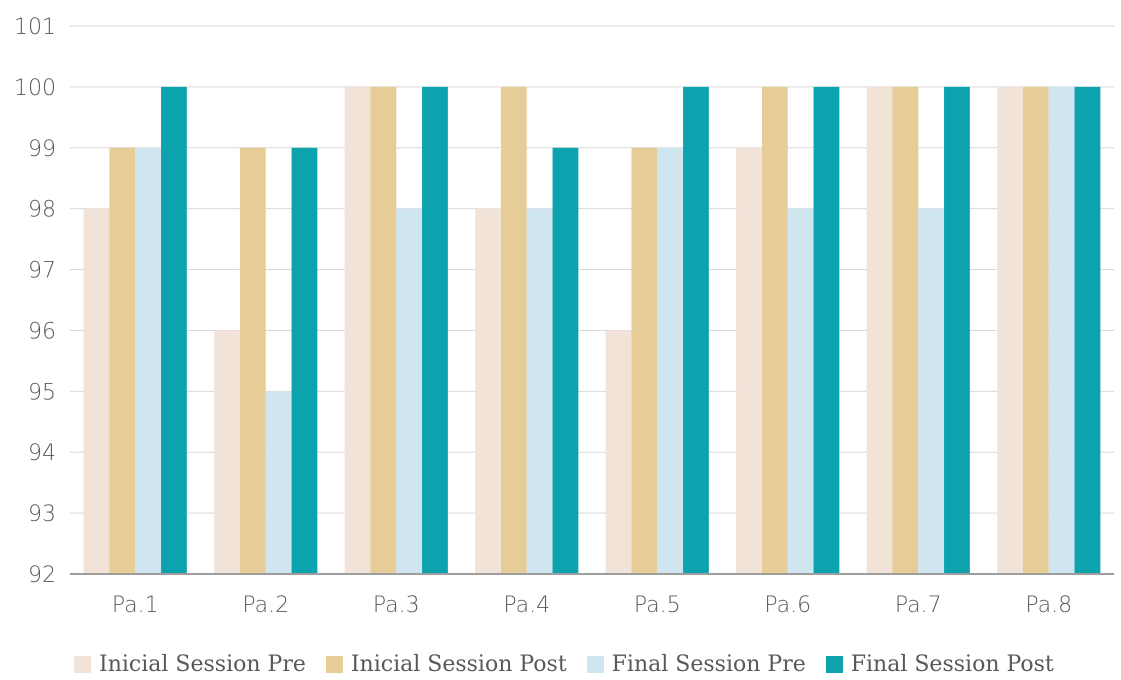 This screenshot has width=1121, height=680. Describe the element at coordinates (42, 210) in the screenshot. I see `y-tick-label: 98` at that location.